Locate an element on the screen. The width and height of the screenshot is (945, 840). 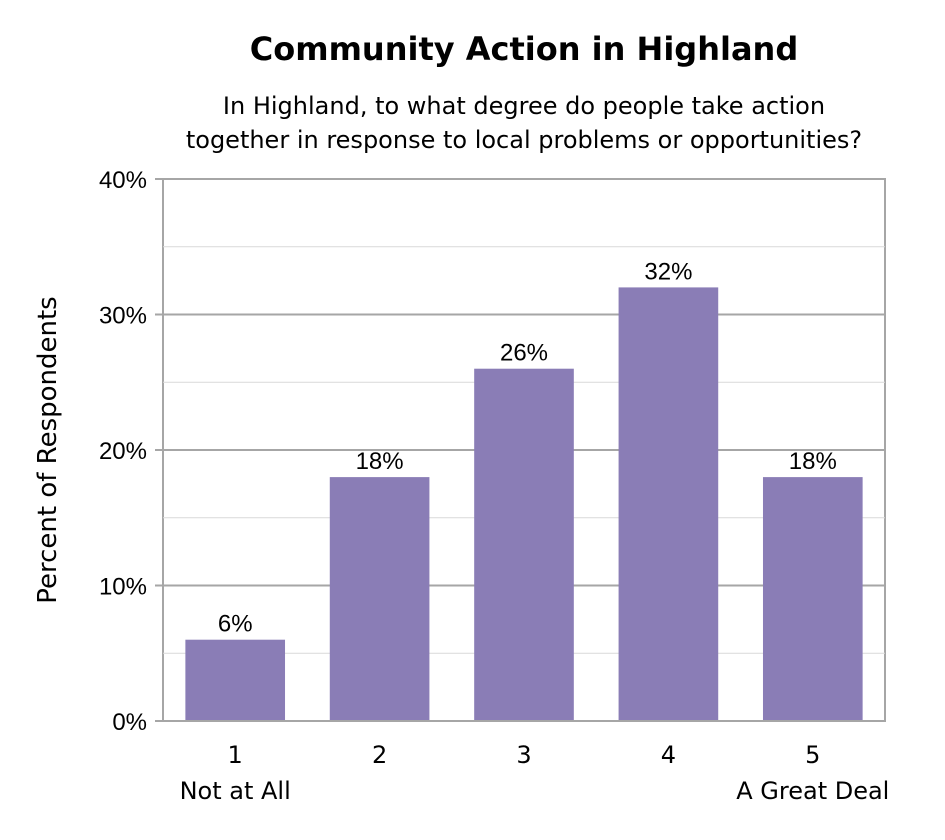
x-tick-label: 1 is located at coordinates (235, 755).